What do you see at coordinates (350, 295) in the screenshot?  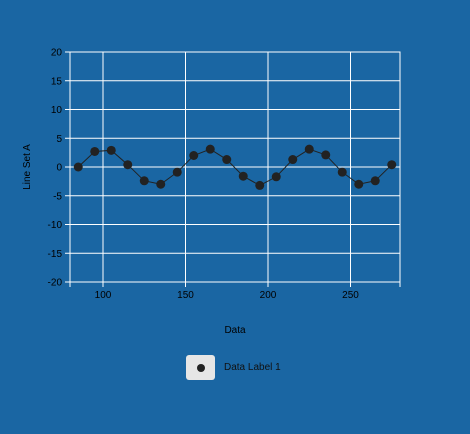 I see `x-tick-label: 250` at bounding box center [350, 295].